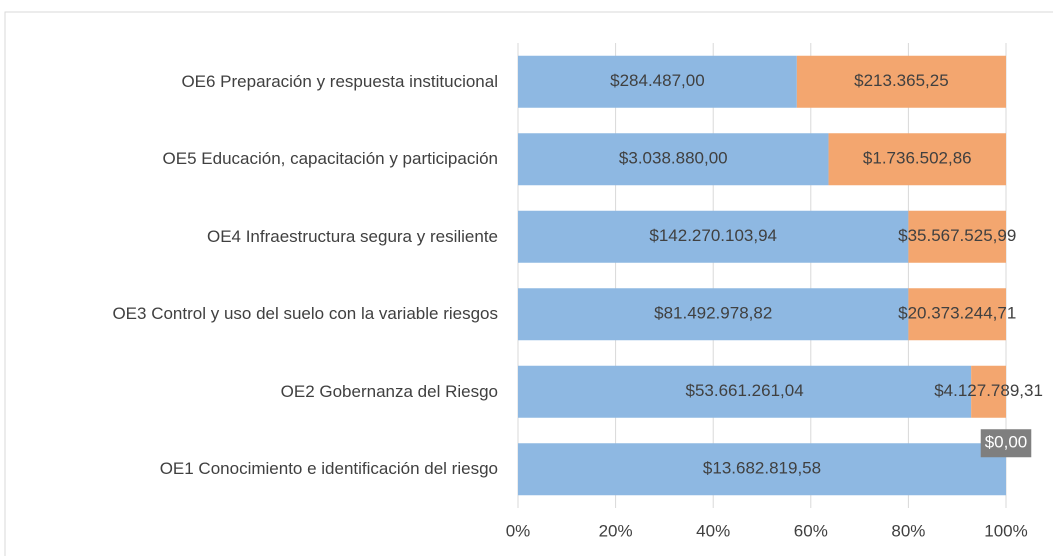  What do you see at coordinates (389, 391) in the screenshot?
I see `y-tick-text: OE2 Gobernanza del Riesgo` at bounding box center [389, 391].